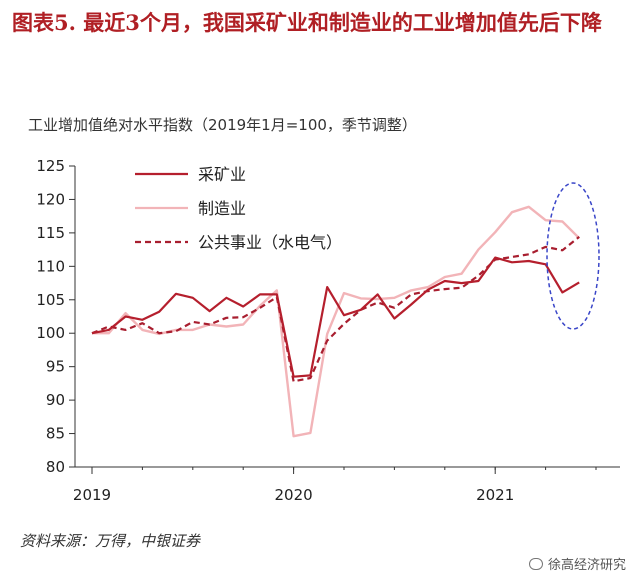 Image resolution: width=640 pixels, height=587 pixels. Describe the element at coordinates (535, 563) in the screenshot. I see `wechat-icon` at that location.